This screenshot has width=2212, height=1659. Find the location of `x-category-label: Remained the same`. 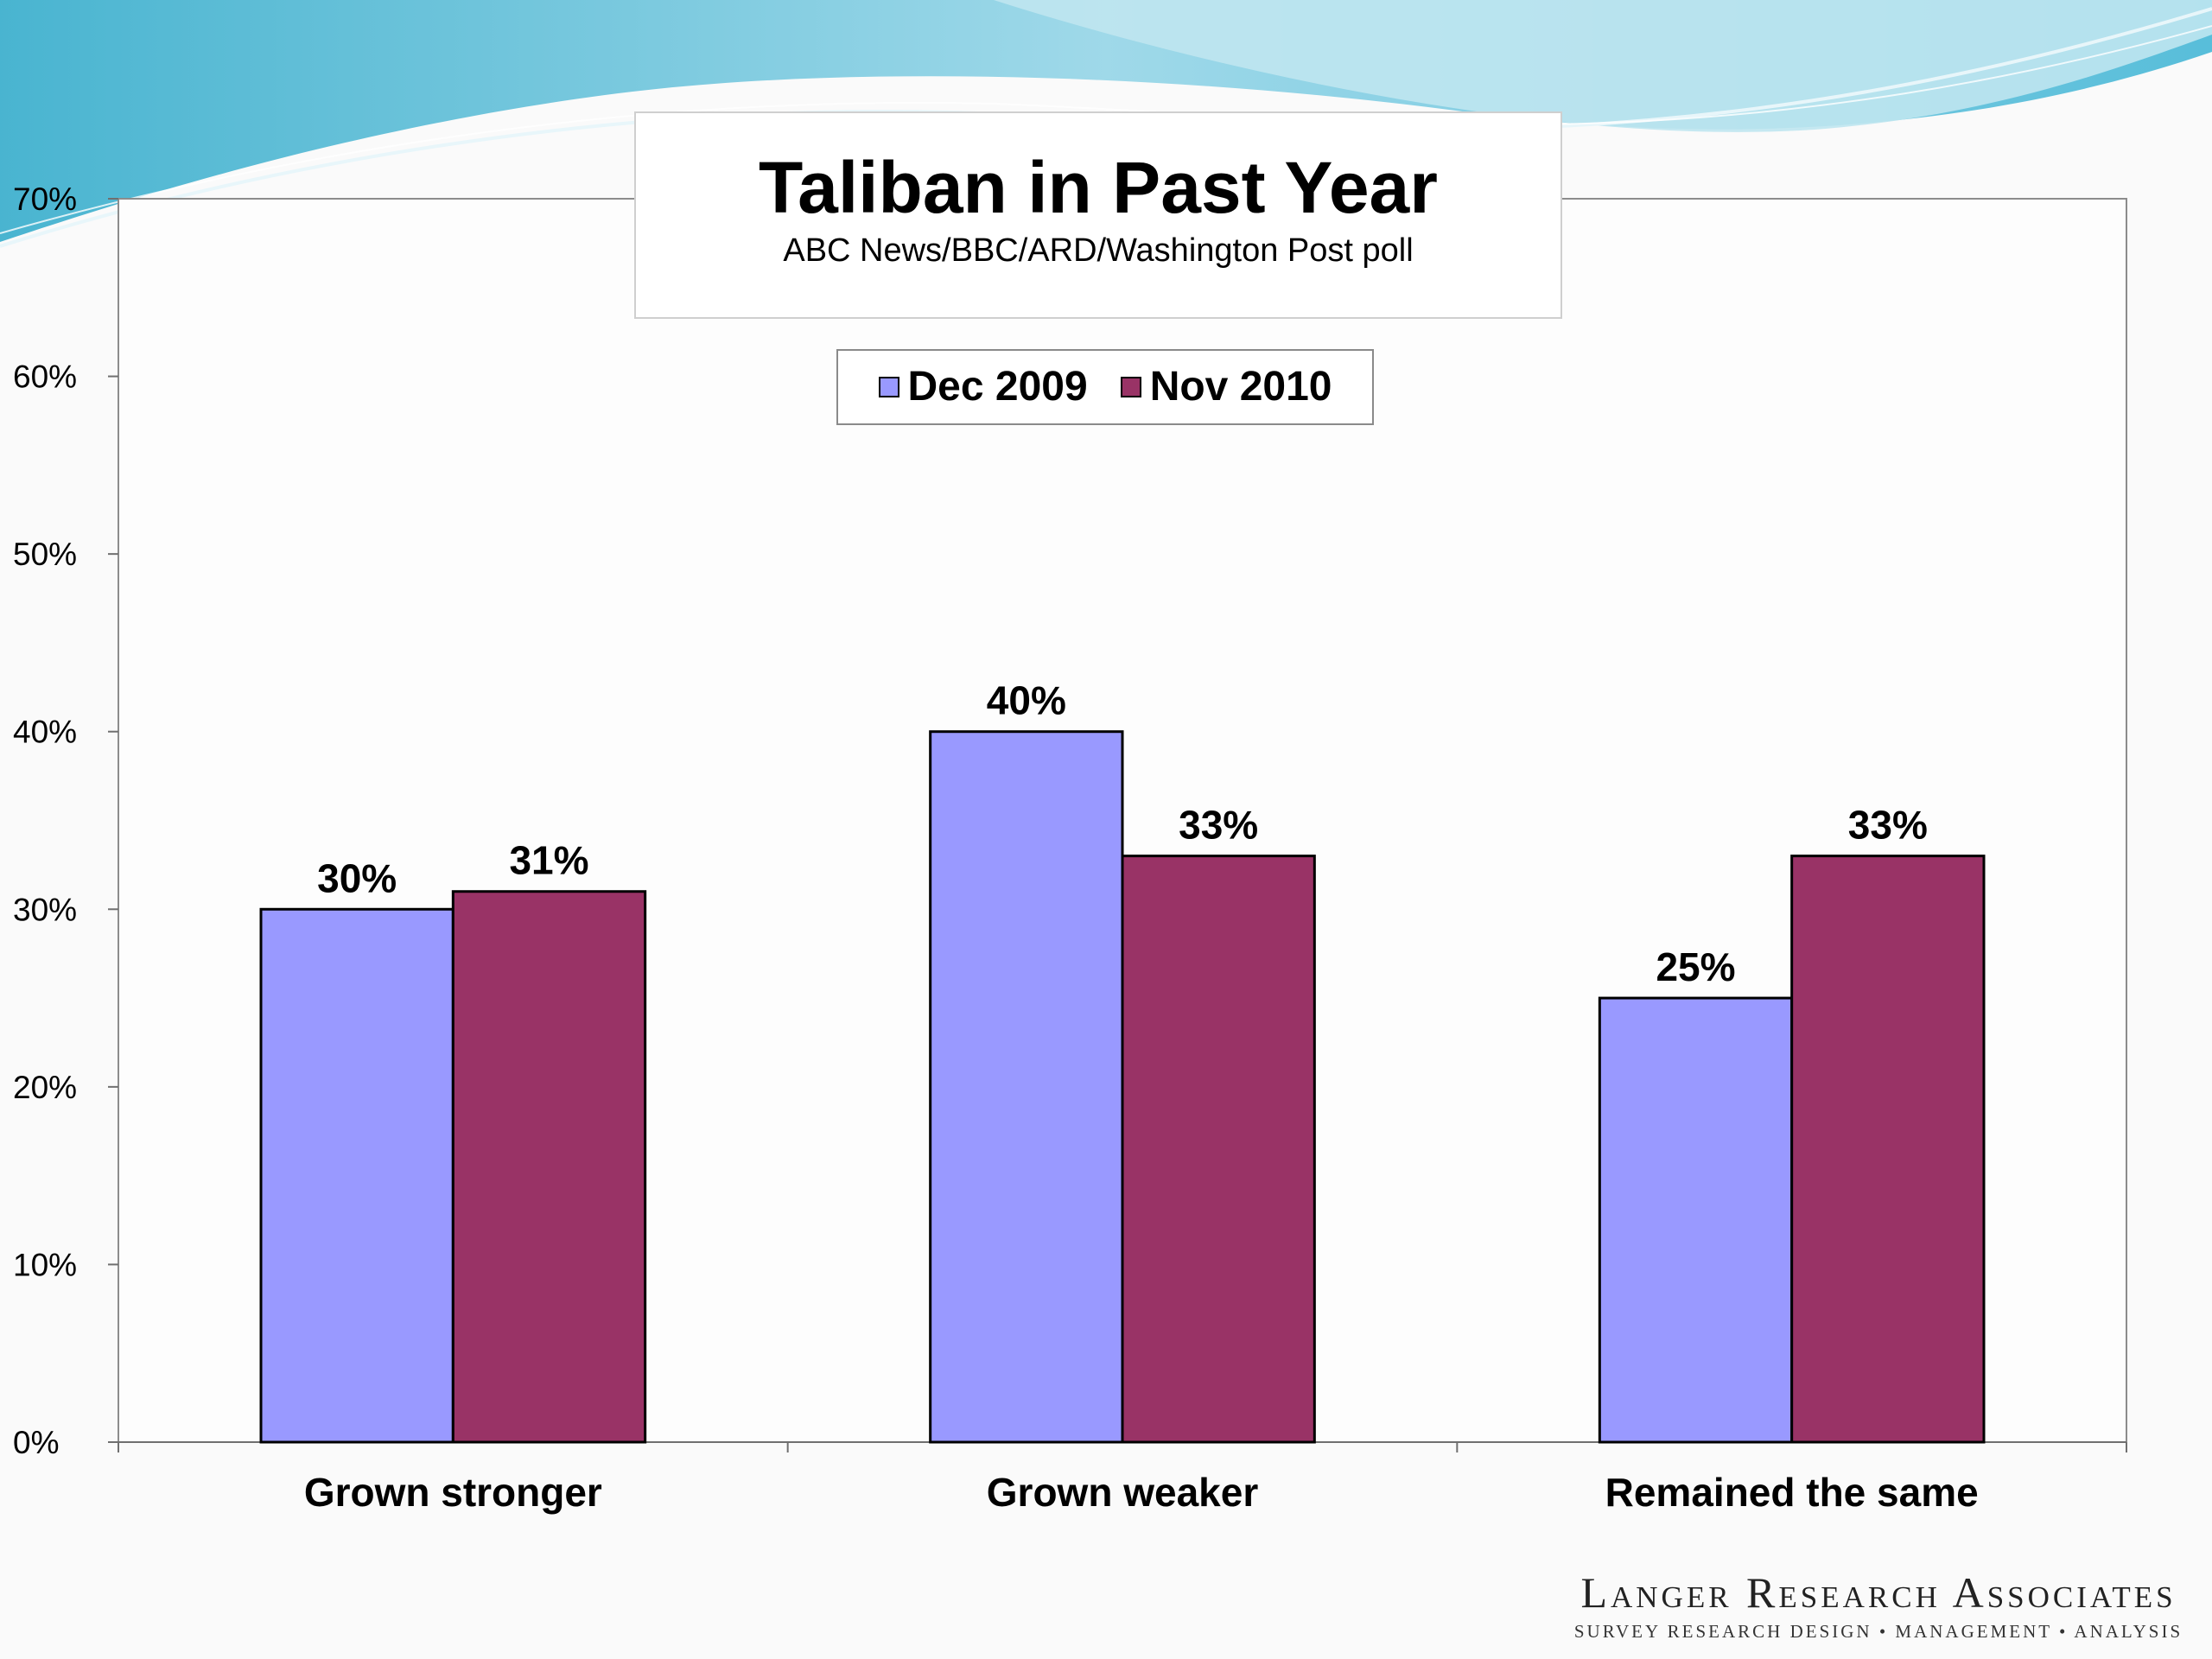

x-category-label: Remained the same is located at coordinates (1792, 1492).